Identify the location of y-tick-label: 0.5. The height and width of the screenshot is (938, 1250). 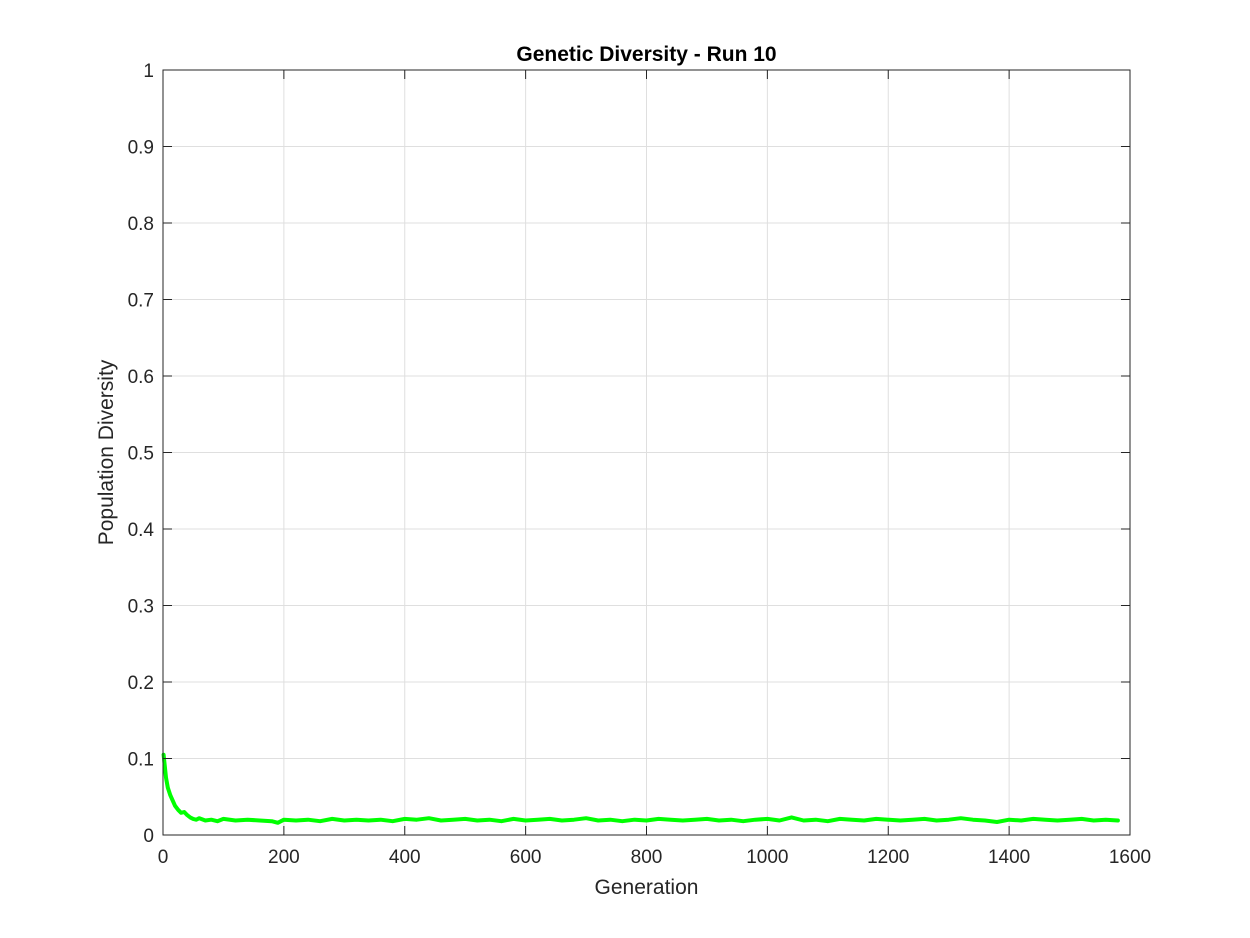
(141, 454).